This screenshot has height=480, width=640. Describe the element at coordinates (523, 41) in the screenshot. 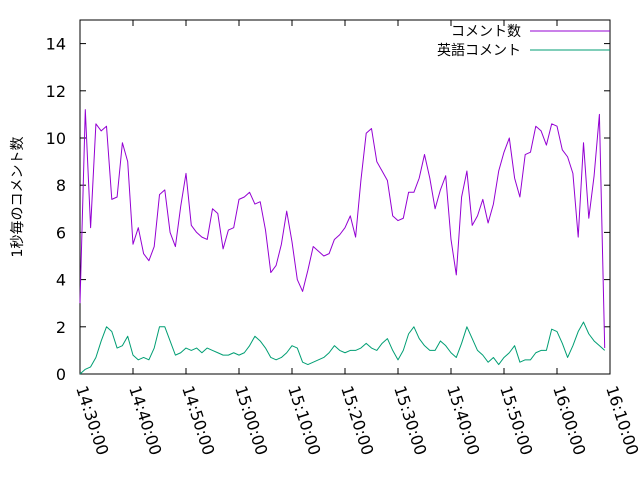

I see `legend: コメント数 英語コメント` at that location.